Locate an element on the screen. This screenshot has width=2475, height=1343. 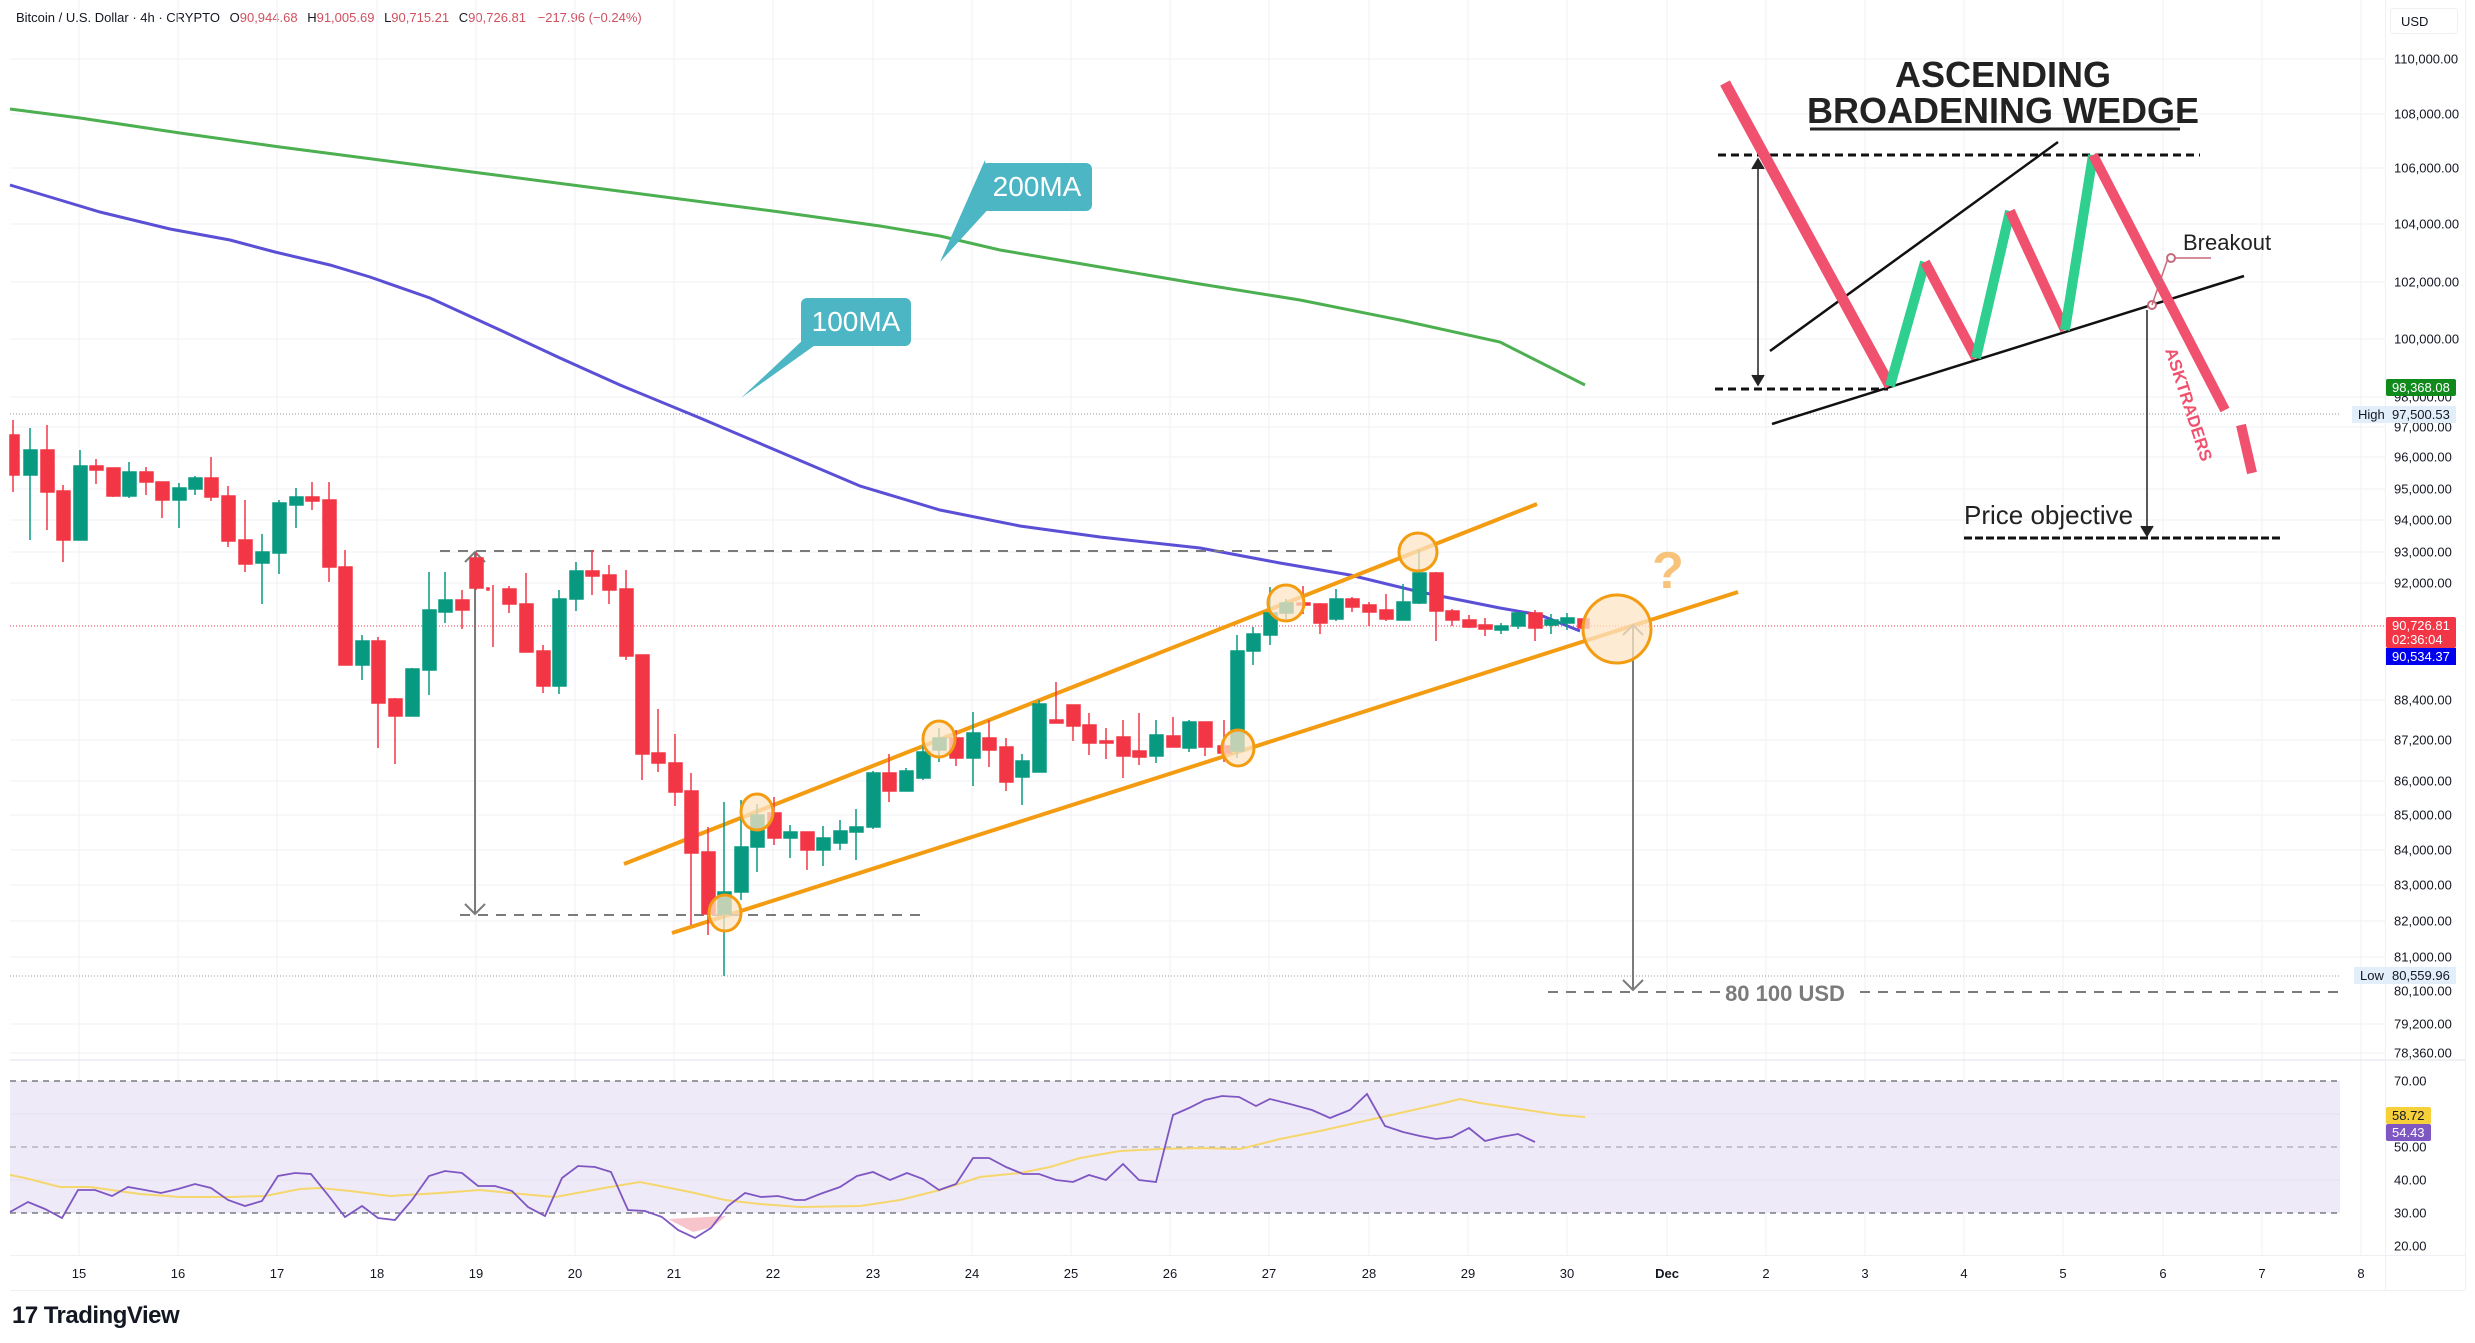
time-axis-border is located at coordinates (1237, 1255).